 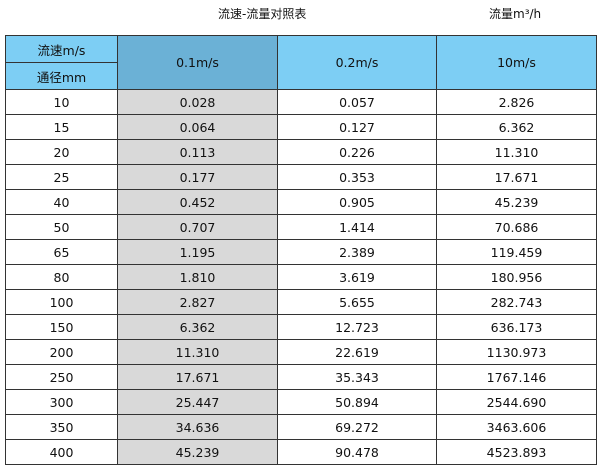 I want to click on table-row: 250 17.671 35.343 1767.146, so click(x=301, y=377).